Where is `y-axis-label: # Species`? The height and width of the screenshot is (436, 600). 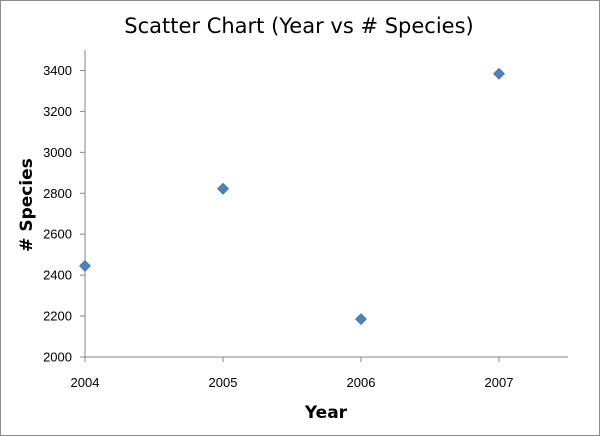
y-axis-label: # Species is located at coordinates (27, 205).